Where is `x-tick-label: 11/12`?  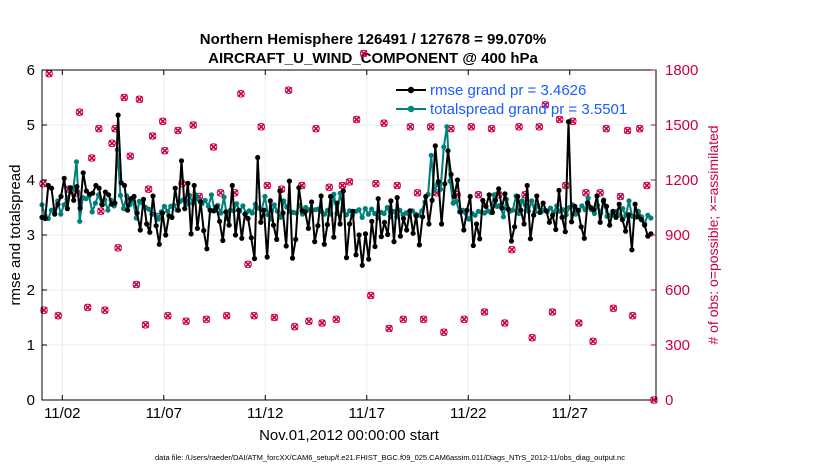 x-tick-label: 11/12 is located at coordinates (265, 413).